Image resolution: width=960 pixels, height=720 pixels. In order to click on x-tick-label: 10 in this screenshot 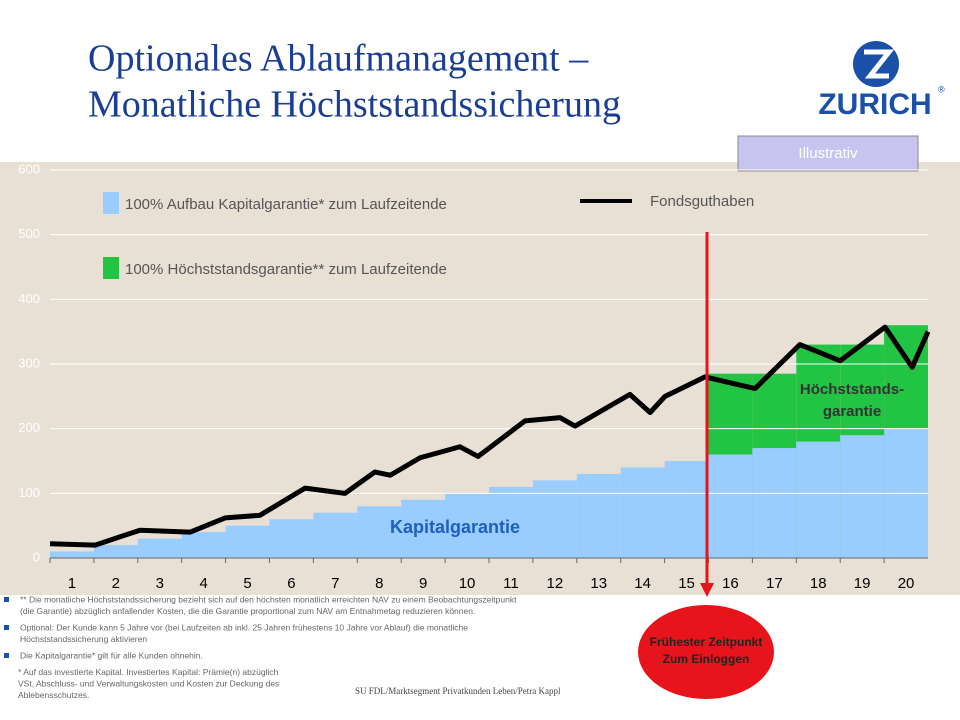, I will do `click(467, 583)`.